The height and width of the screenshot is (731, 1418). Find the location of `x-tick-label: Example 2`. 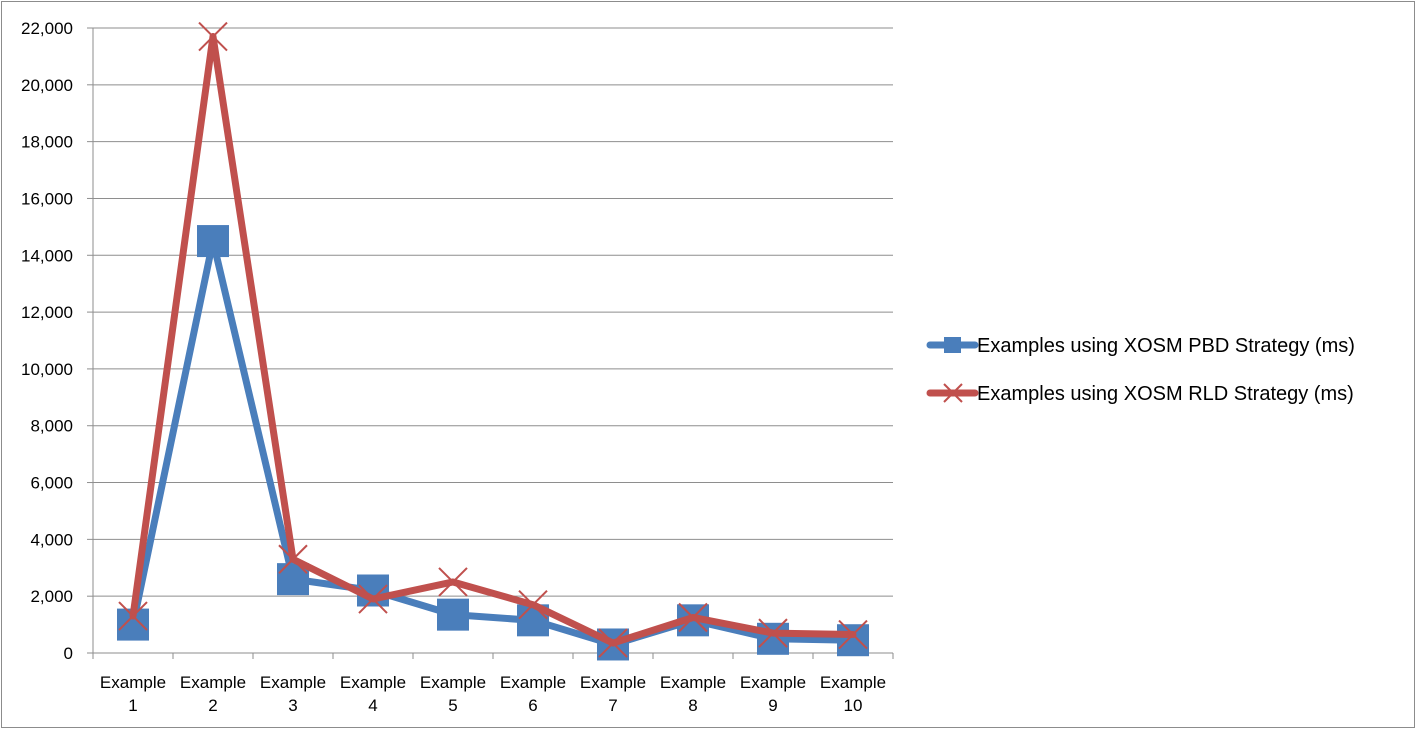

x-tick-label: Example 2 is located at coordinates (213, 694).